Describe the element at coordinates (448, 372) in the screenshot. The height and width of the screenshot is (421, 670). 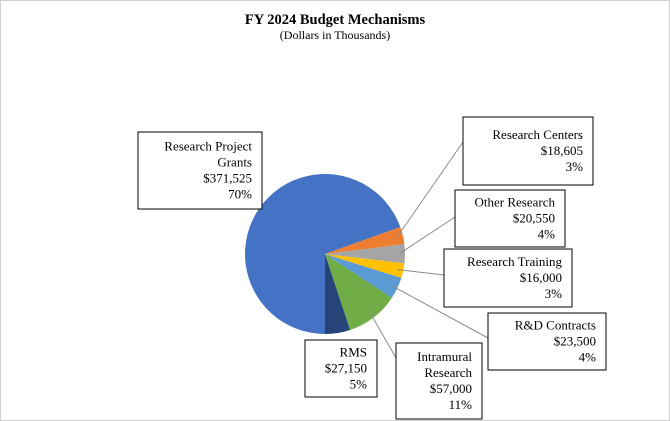
I see `data-label-name: Research` at that location.